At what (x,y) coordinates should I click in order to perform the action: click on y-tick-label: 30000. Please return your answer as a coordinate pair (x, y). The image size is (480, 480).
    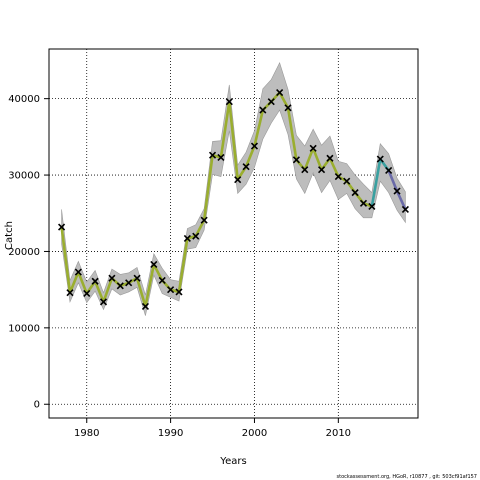
    Looking at the image, I should click on (24, 176).